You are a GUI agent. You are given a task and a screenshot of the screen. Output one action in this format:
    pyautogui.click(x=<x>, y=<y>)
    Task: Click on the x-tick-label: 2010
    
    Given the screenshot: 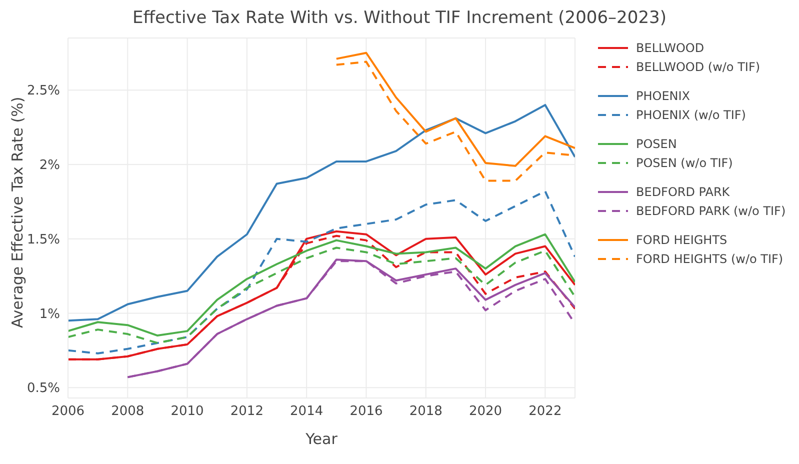 What is the action you would take?
    pyautogui.click(x=187, y=412)
    